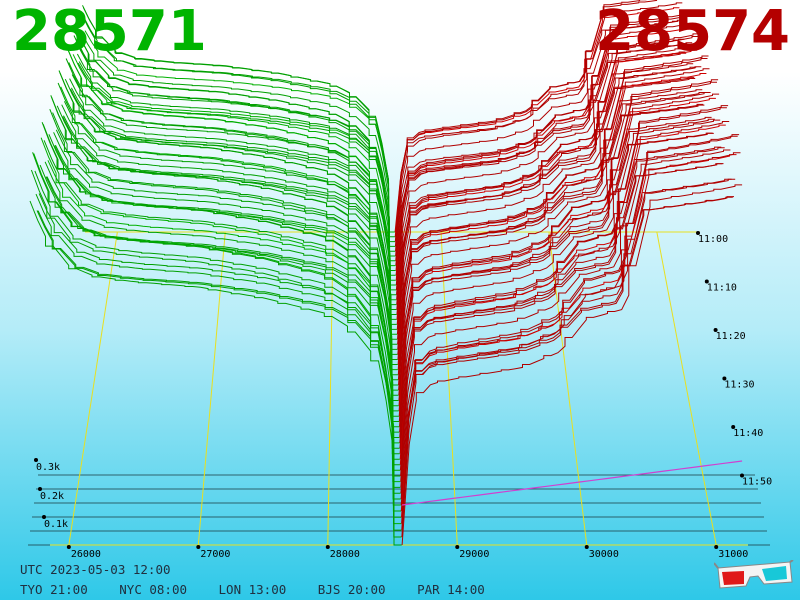  I want to click on price-guide-line, so click(449, 388).